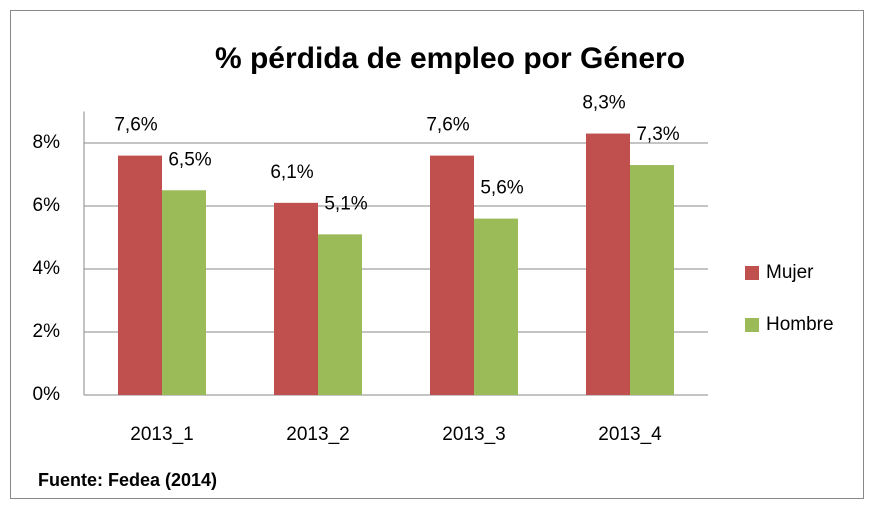 The image size is (874, 509). What do you see at coordinates (47, 268) in the screenshot?
I see `y-tick-label: 4%` at bounding box center [47, 268].